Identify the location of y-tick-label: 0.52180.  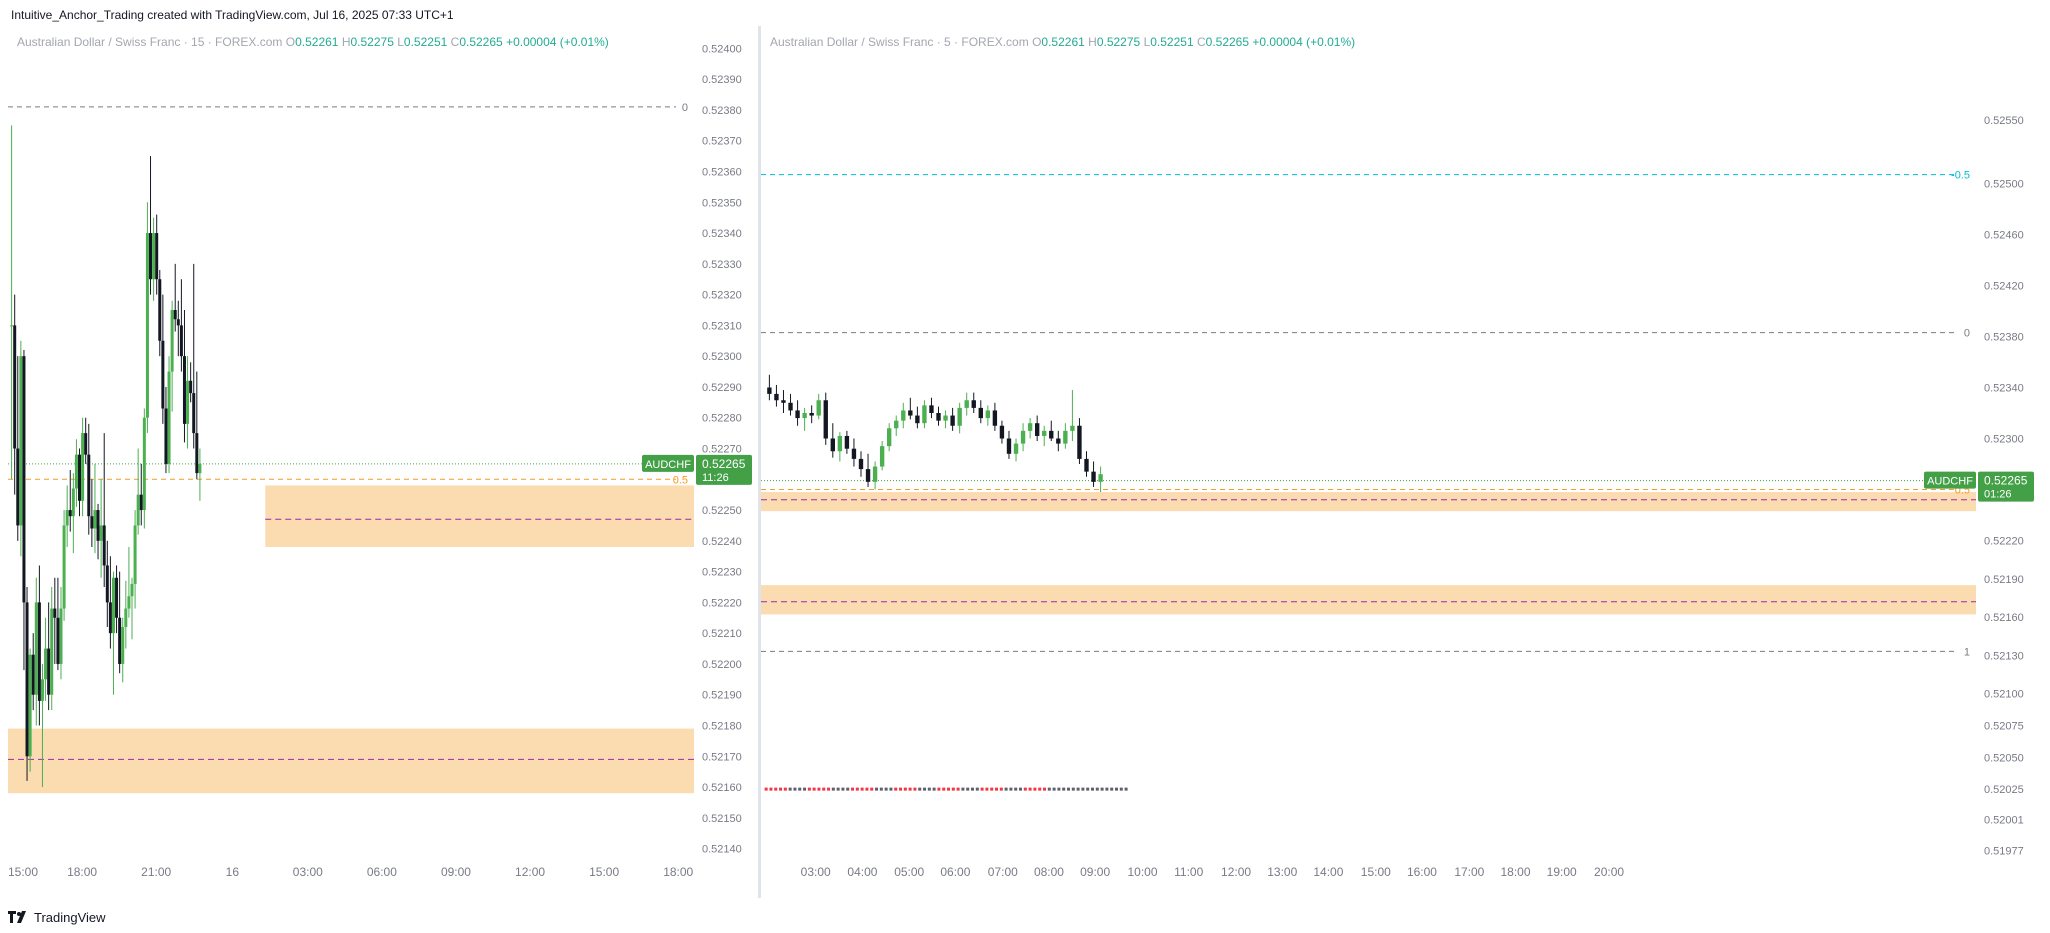
(722, 727).